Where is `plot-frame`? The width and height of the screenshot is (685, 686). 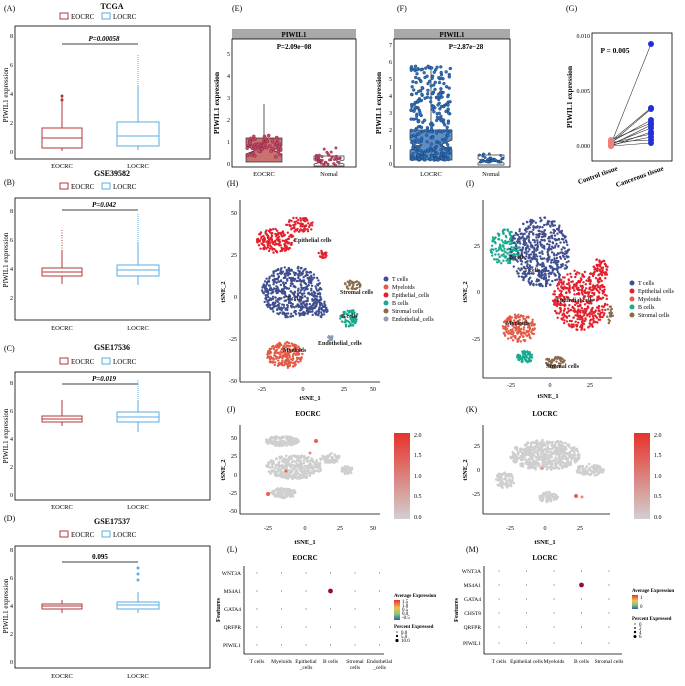 plot-frame is located at coordinates (632, 97).